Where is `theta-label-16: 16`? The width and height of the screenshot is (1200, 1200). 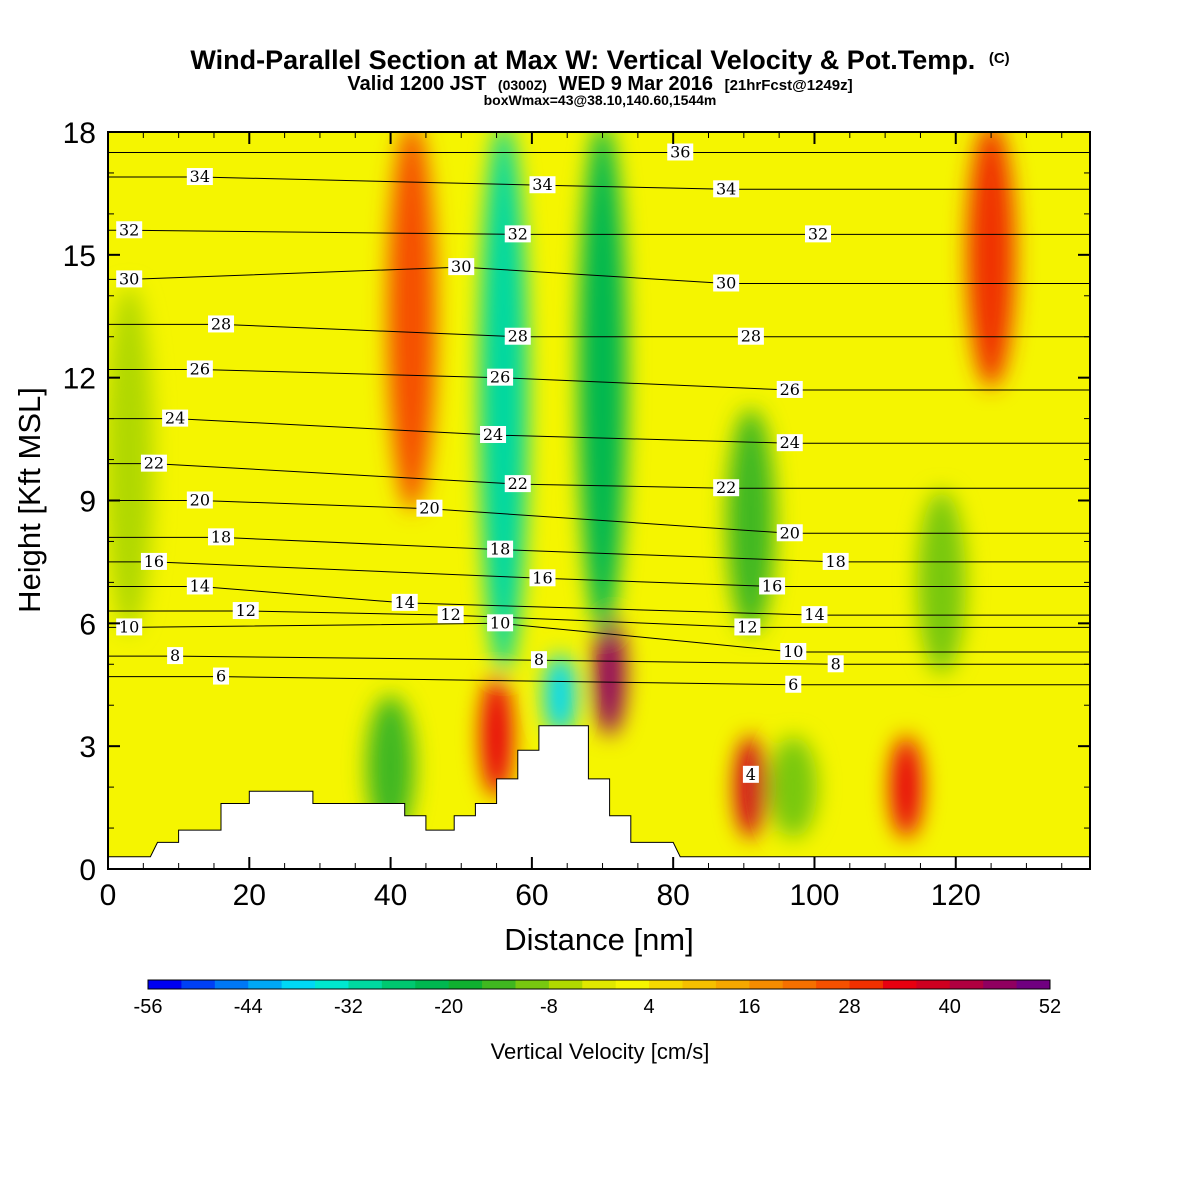 theta-label-16: 16 is located at coordinates (153, 561).